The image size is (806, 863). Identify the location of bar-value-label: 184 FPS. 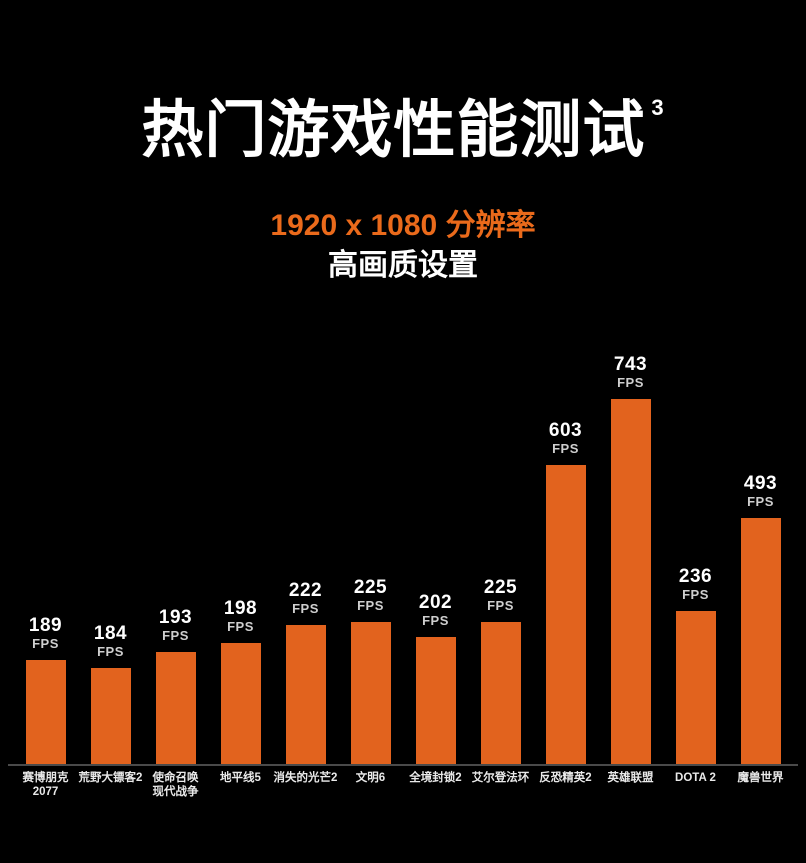
(110, 641).